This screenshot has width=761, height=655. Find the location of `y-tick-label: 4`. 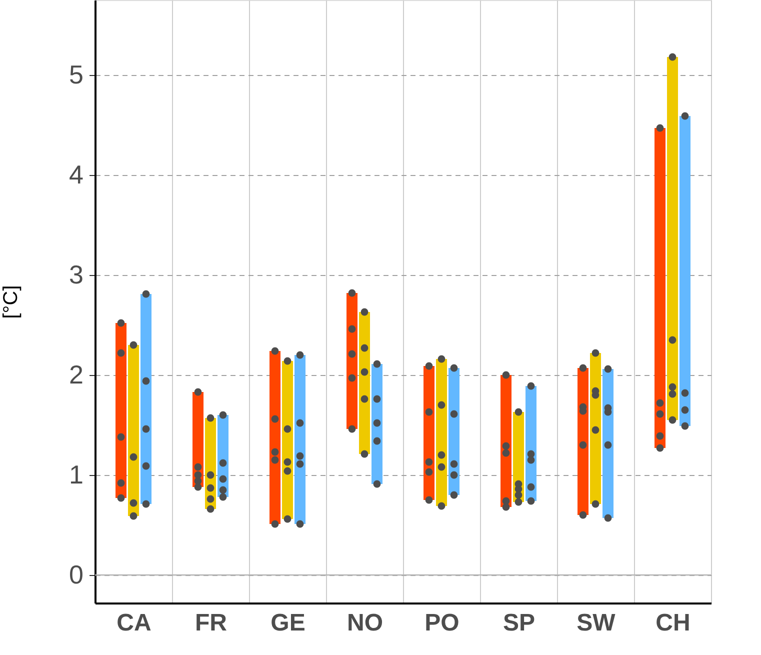

y-tick-label: 4 is located at coordinates (76, 175).